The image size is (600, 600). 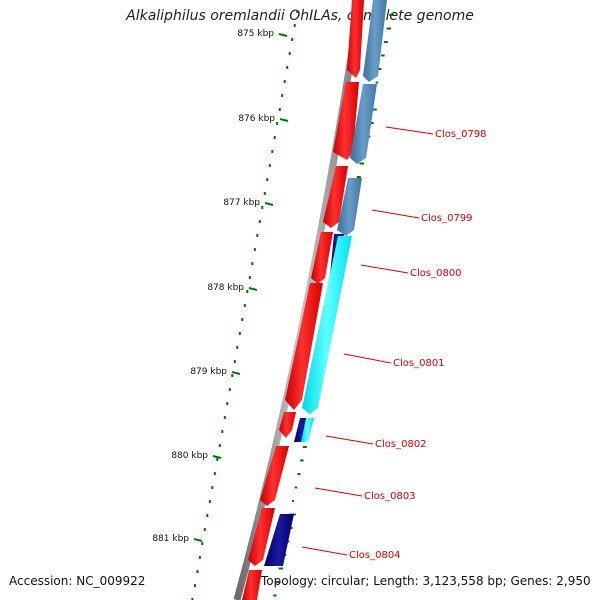 What do you see at coordinates (436, 273) in the screenshot?
I see `gene-label: Clos_0800` at bounding box center [436, 273].